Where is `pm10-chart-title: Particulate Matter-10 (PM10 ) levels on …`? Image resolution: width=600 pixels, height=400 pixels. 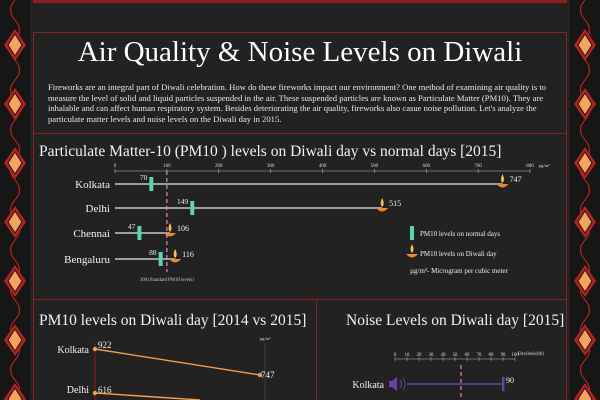
pm10-chart-title: Particulate Matter-10 (PM10 ) levels on … is located at coordinates (270, 151).